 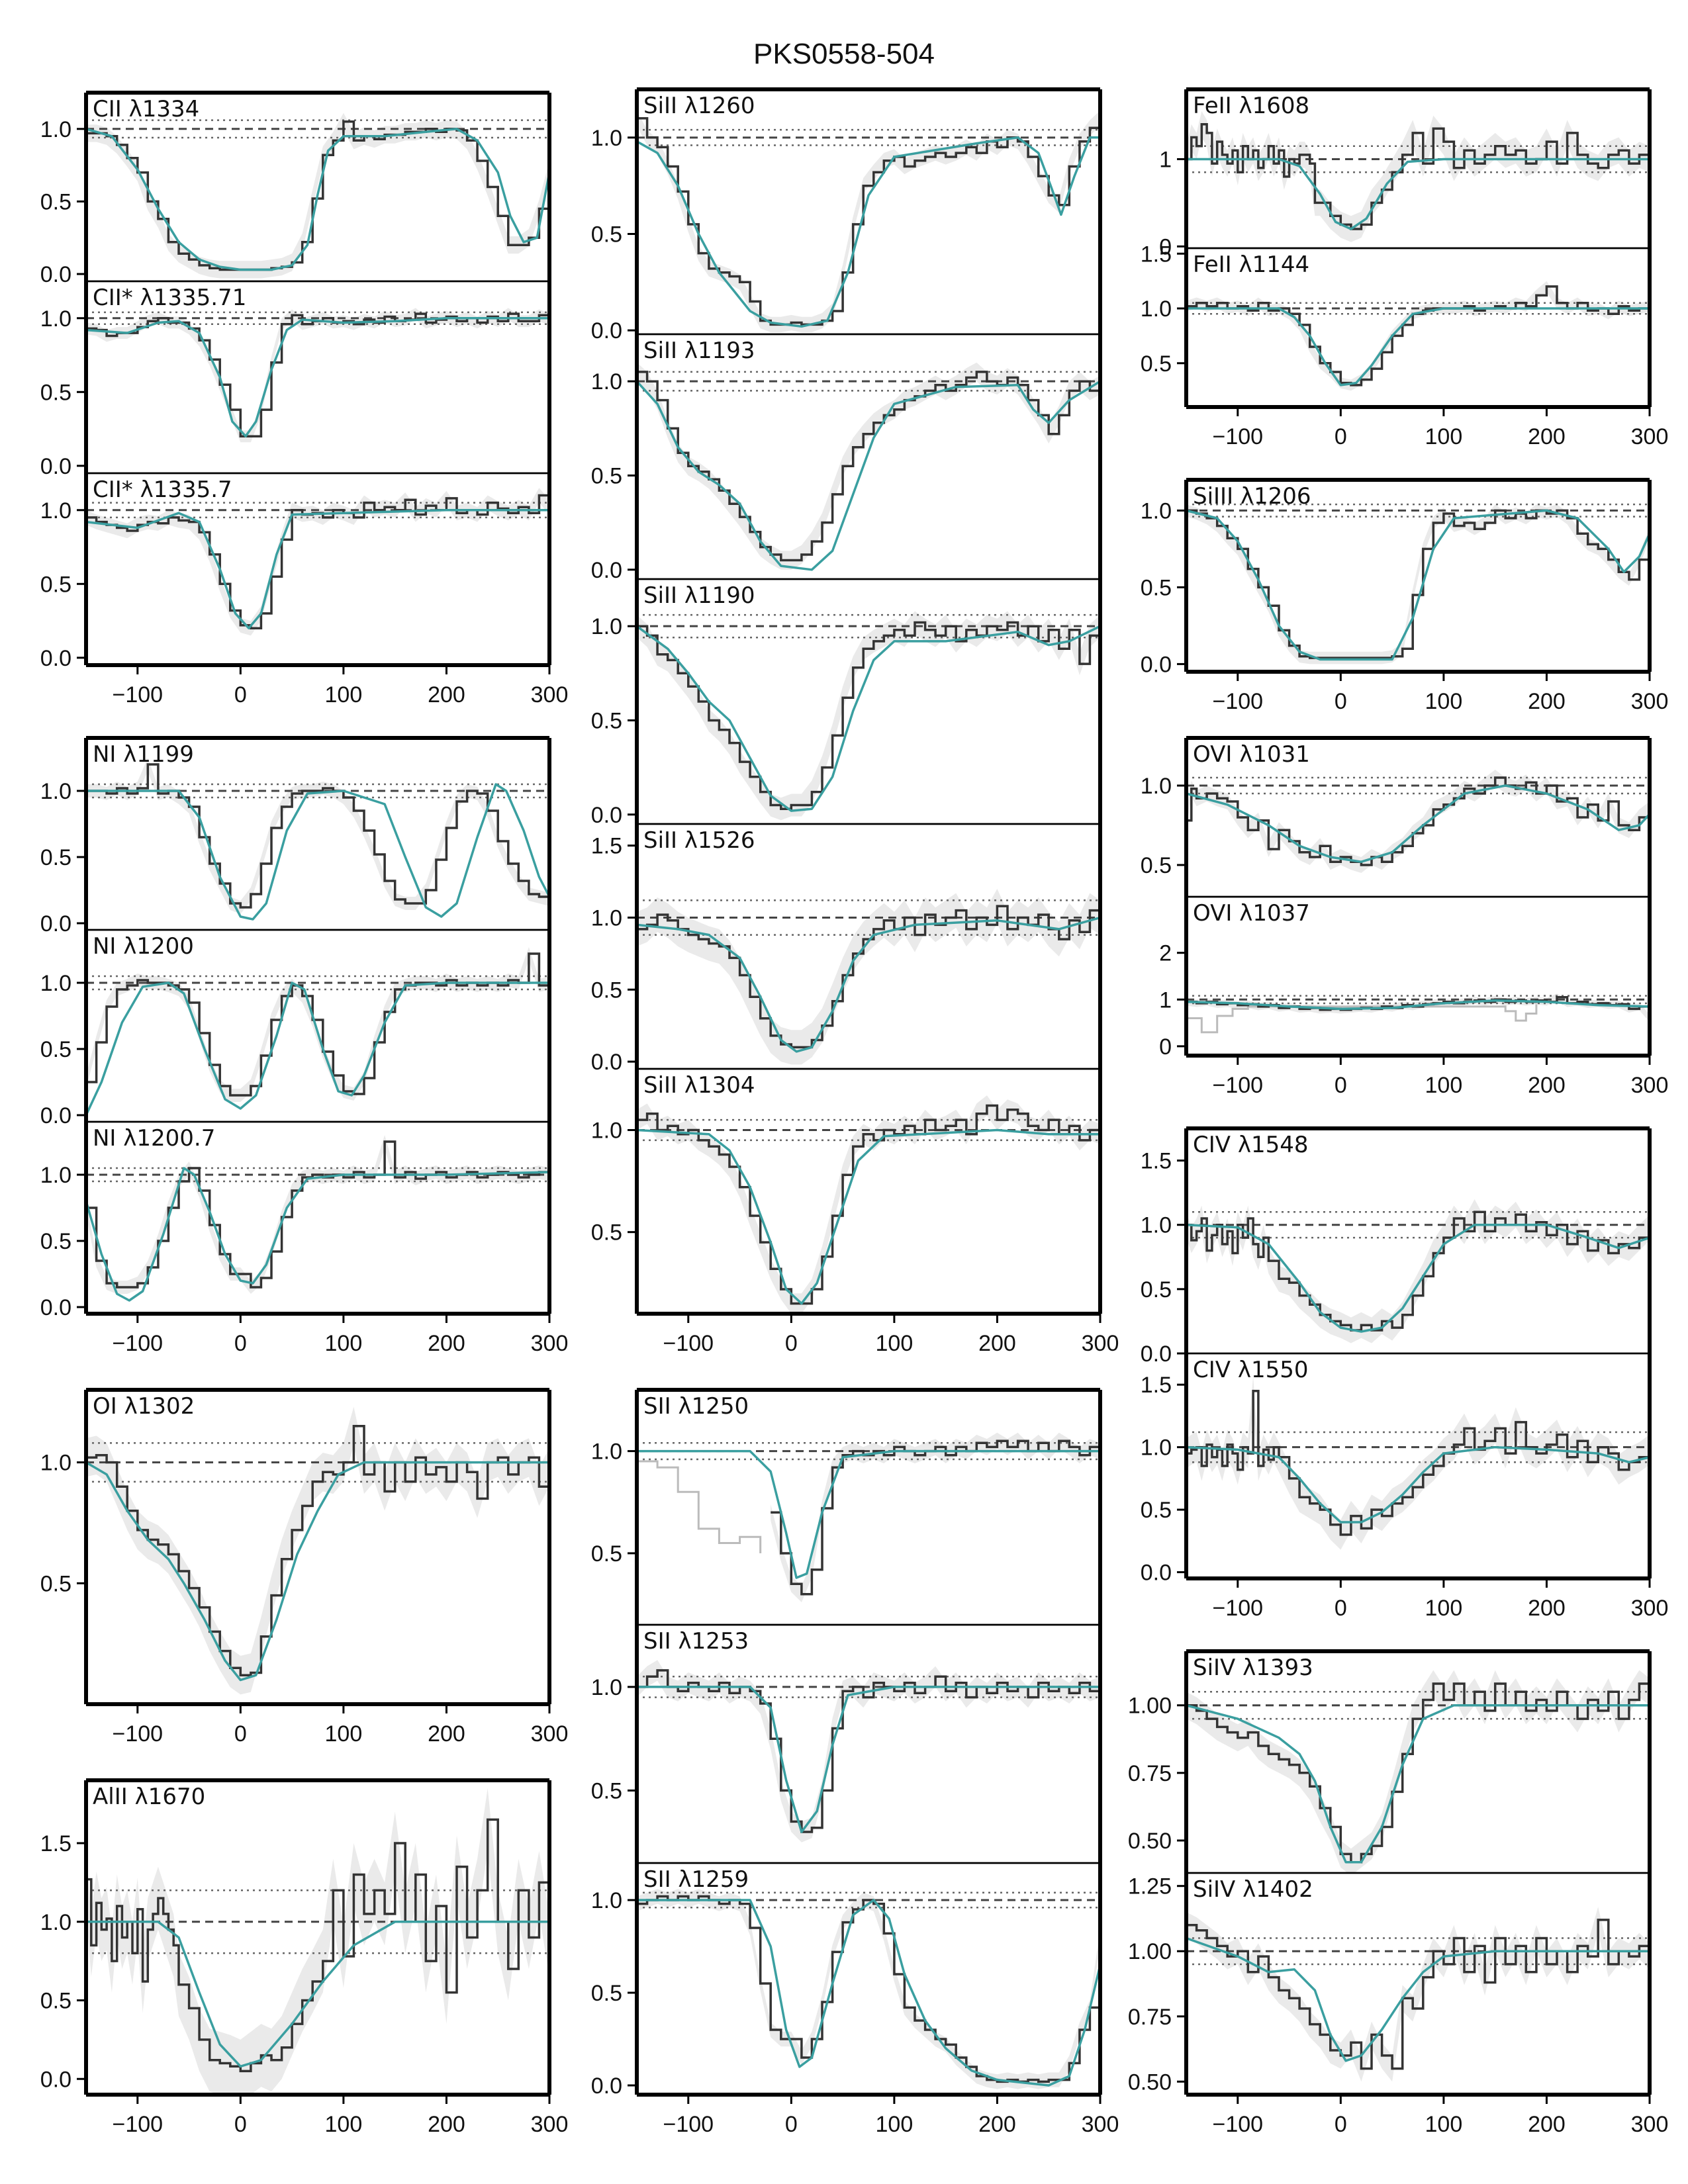 I want to click on ion-label: FeII λ1608, so click(x=1251, y=106).